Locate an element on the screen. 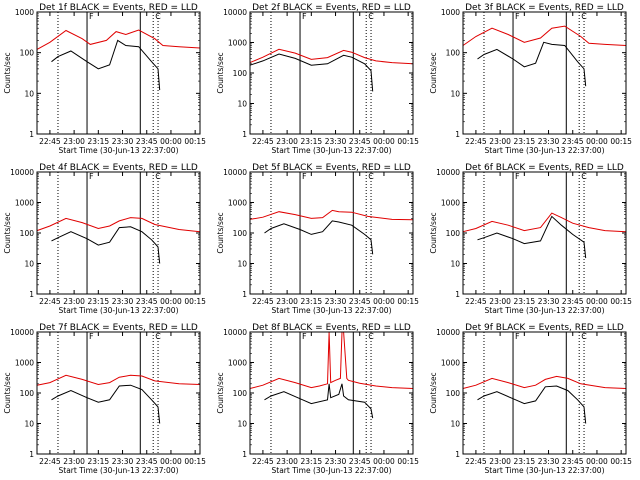 The height and width of the screenshot is (480, 640). panel-title: Det 7f BLACK = Events, RED = LLD is located at coordinates (118, 328).